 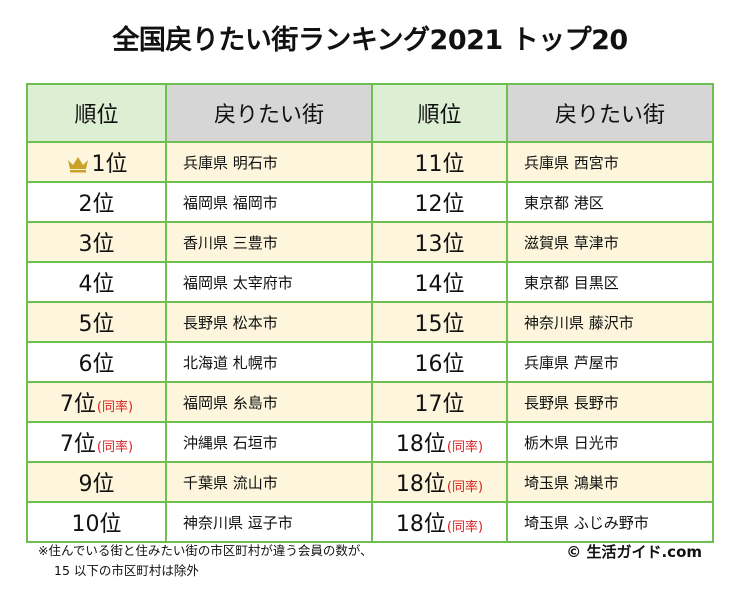 I want to click on city-name: 埼玉県 ふじみ野市, so click(x=586, y=522).